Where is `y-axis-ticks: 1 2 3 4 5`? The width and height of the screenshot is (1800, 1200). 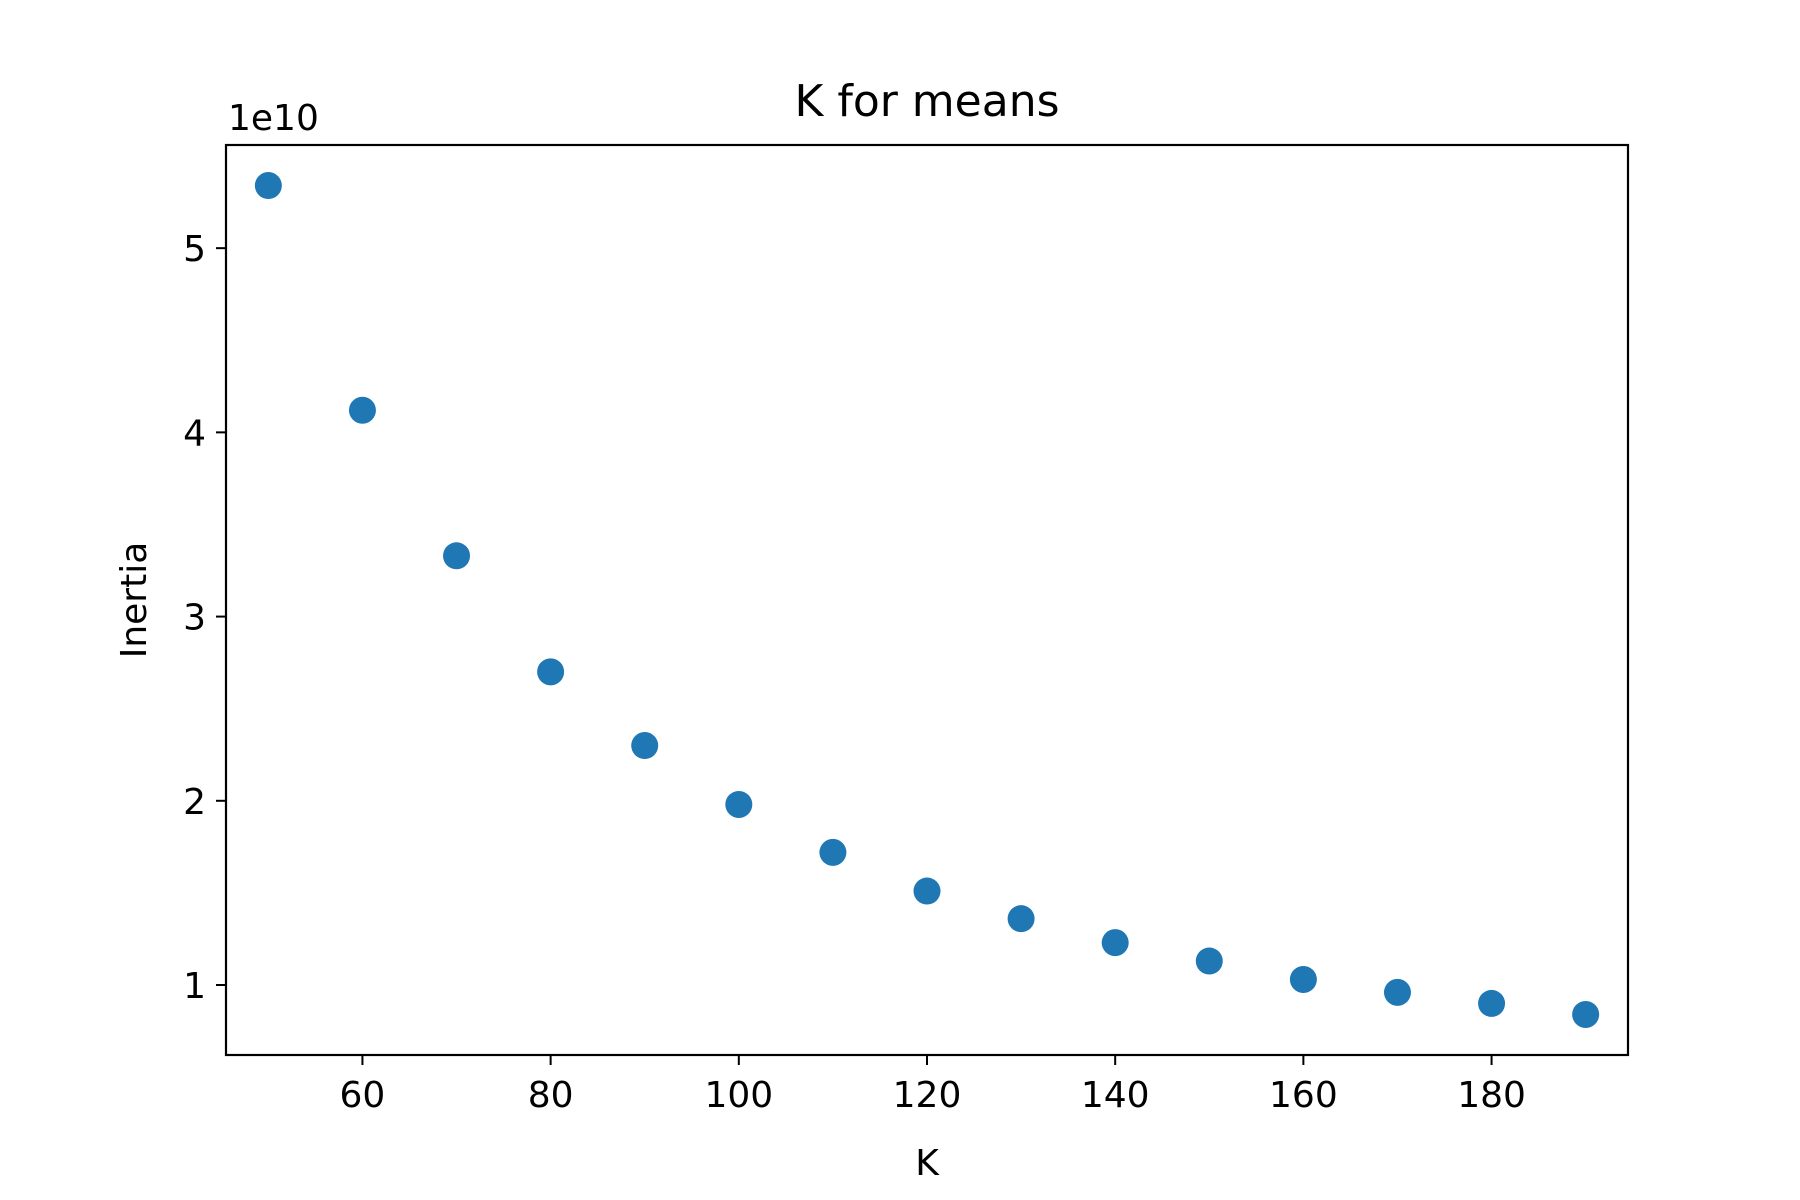
y-axis-ticks: 1 2 3 4 5 is located at coordinates (204, 618).